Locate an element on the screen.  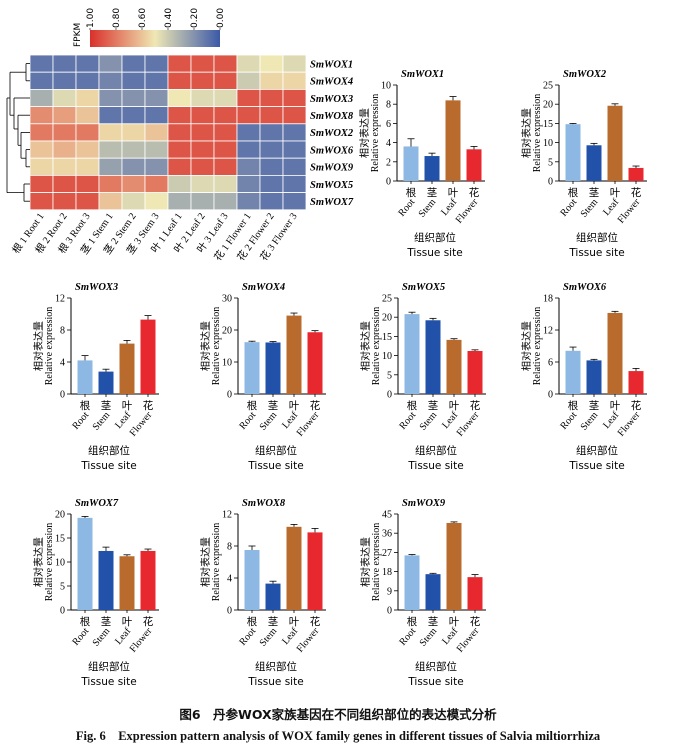
bar-leaf is located at coordinates (454, 566).